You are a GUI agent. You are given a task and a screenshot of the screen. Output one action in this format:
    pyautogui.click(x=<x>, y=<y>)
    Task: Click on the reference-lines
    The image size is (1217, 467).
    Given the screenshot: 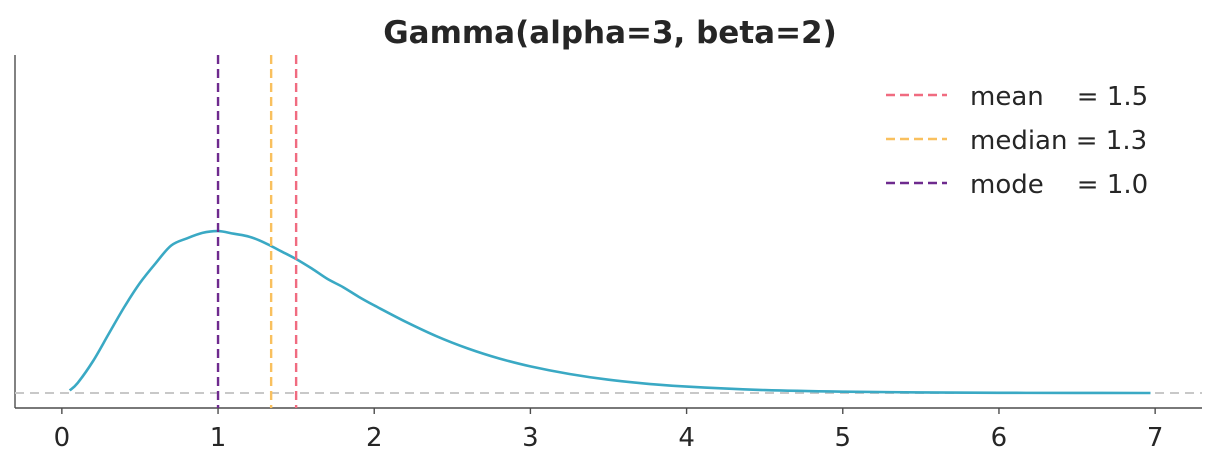 What is the action you would take?
    pyautogui.click(x=257, y=231)
    